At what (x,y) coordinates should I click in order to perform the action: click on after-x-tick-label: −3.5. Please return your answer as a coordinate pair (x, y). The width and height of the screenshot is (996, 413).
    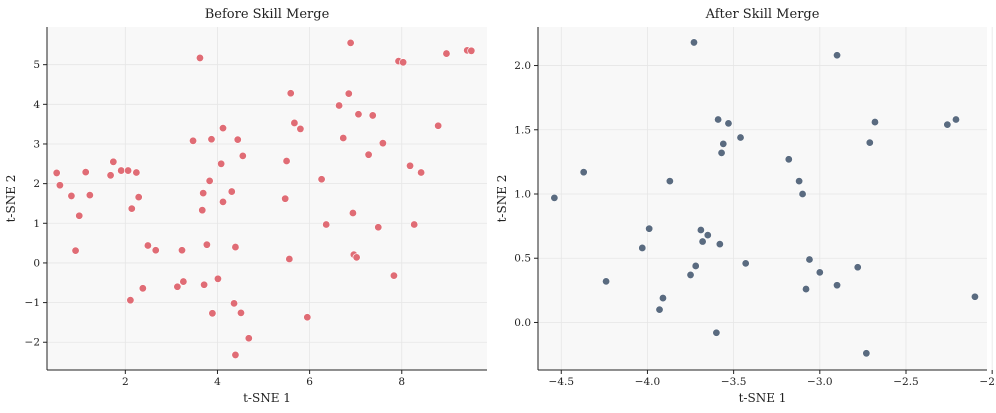
    Looking at the image, I should click on (734, 382).